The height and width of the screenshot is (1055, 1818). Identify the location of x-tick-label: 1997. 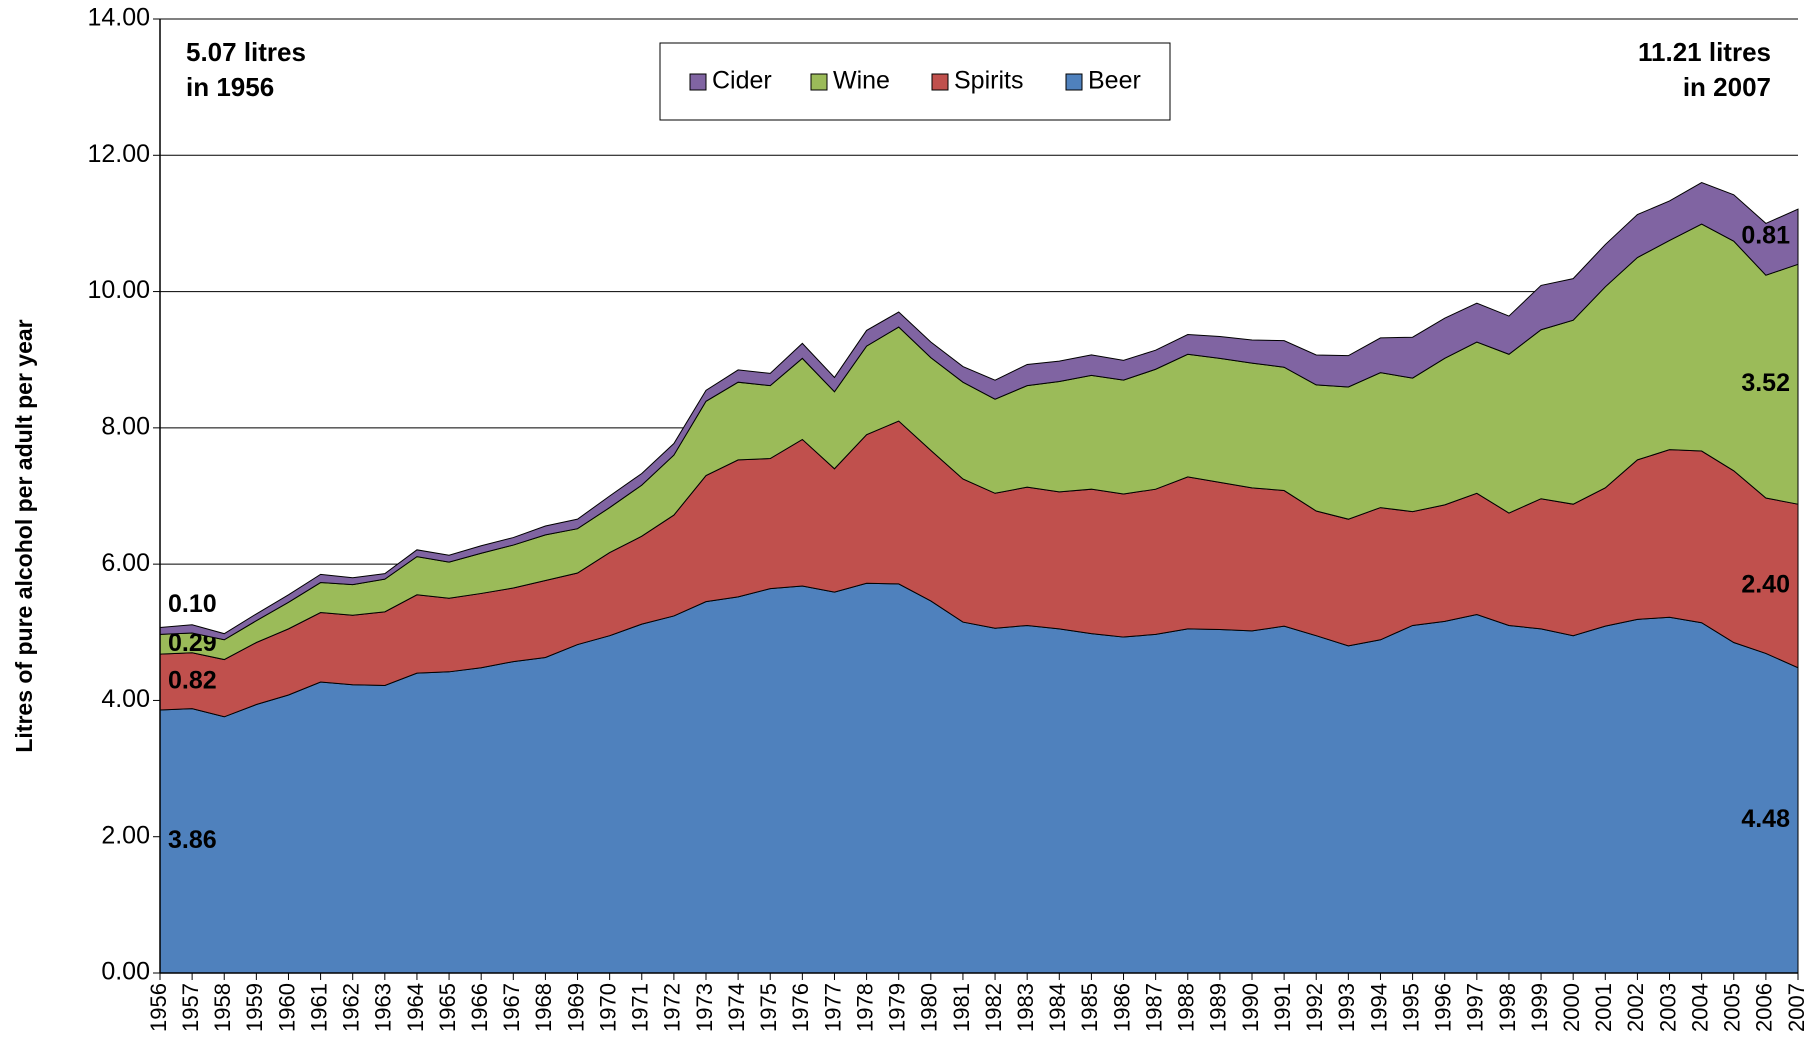
(1475, 1007).